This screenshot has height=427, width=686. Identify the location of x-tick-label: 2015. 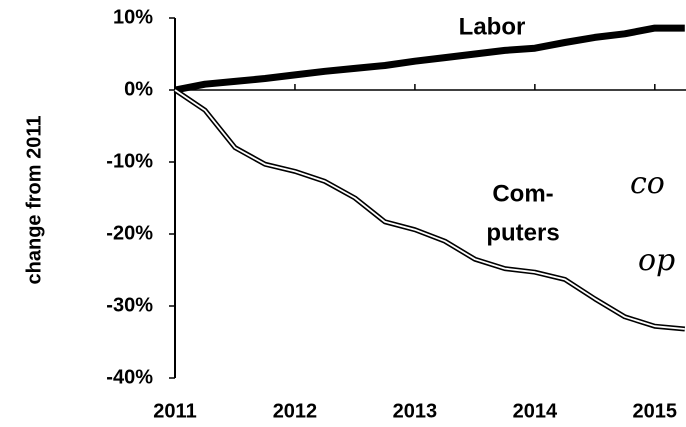
(655, 411).